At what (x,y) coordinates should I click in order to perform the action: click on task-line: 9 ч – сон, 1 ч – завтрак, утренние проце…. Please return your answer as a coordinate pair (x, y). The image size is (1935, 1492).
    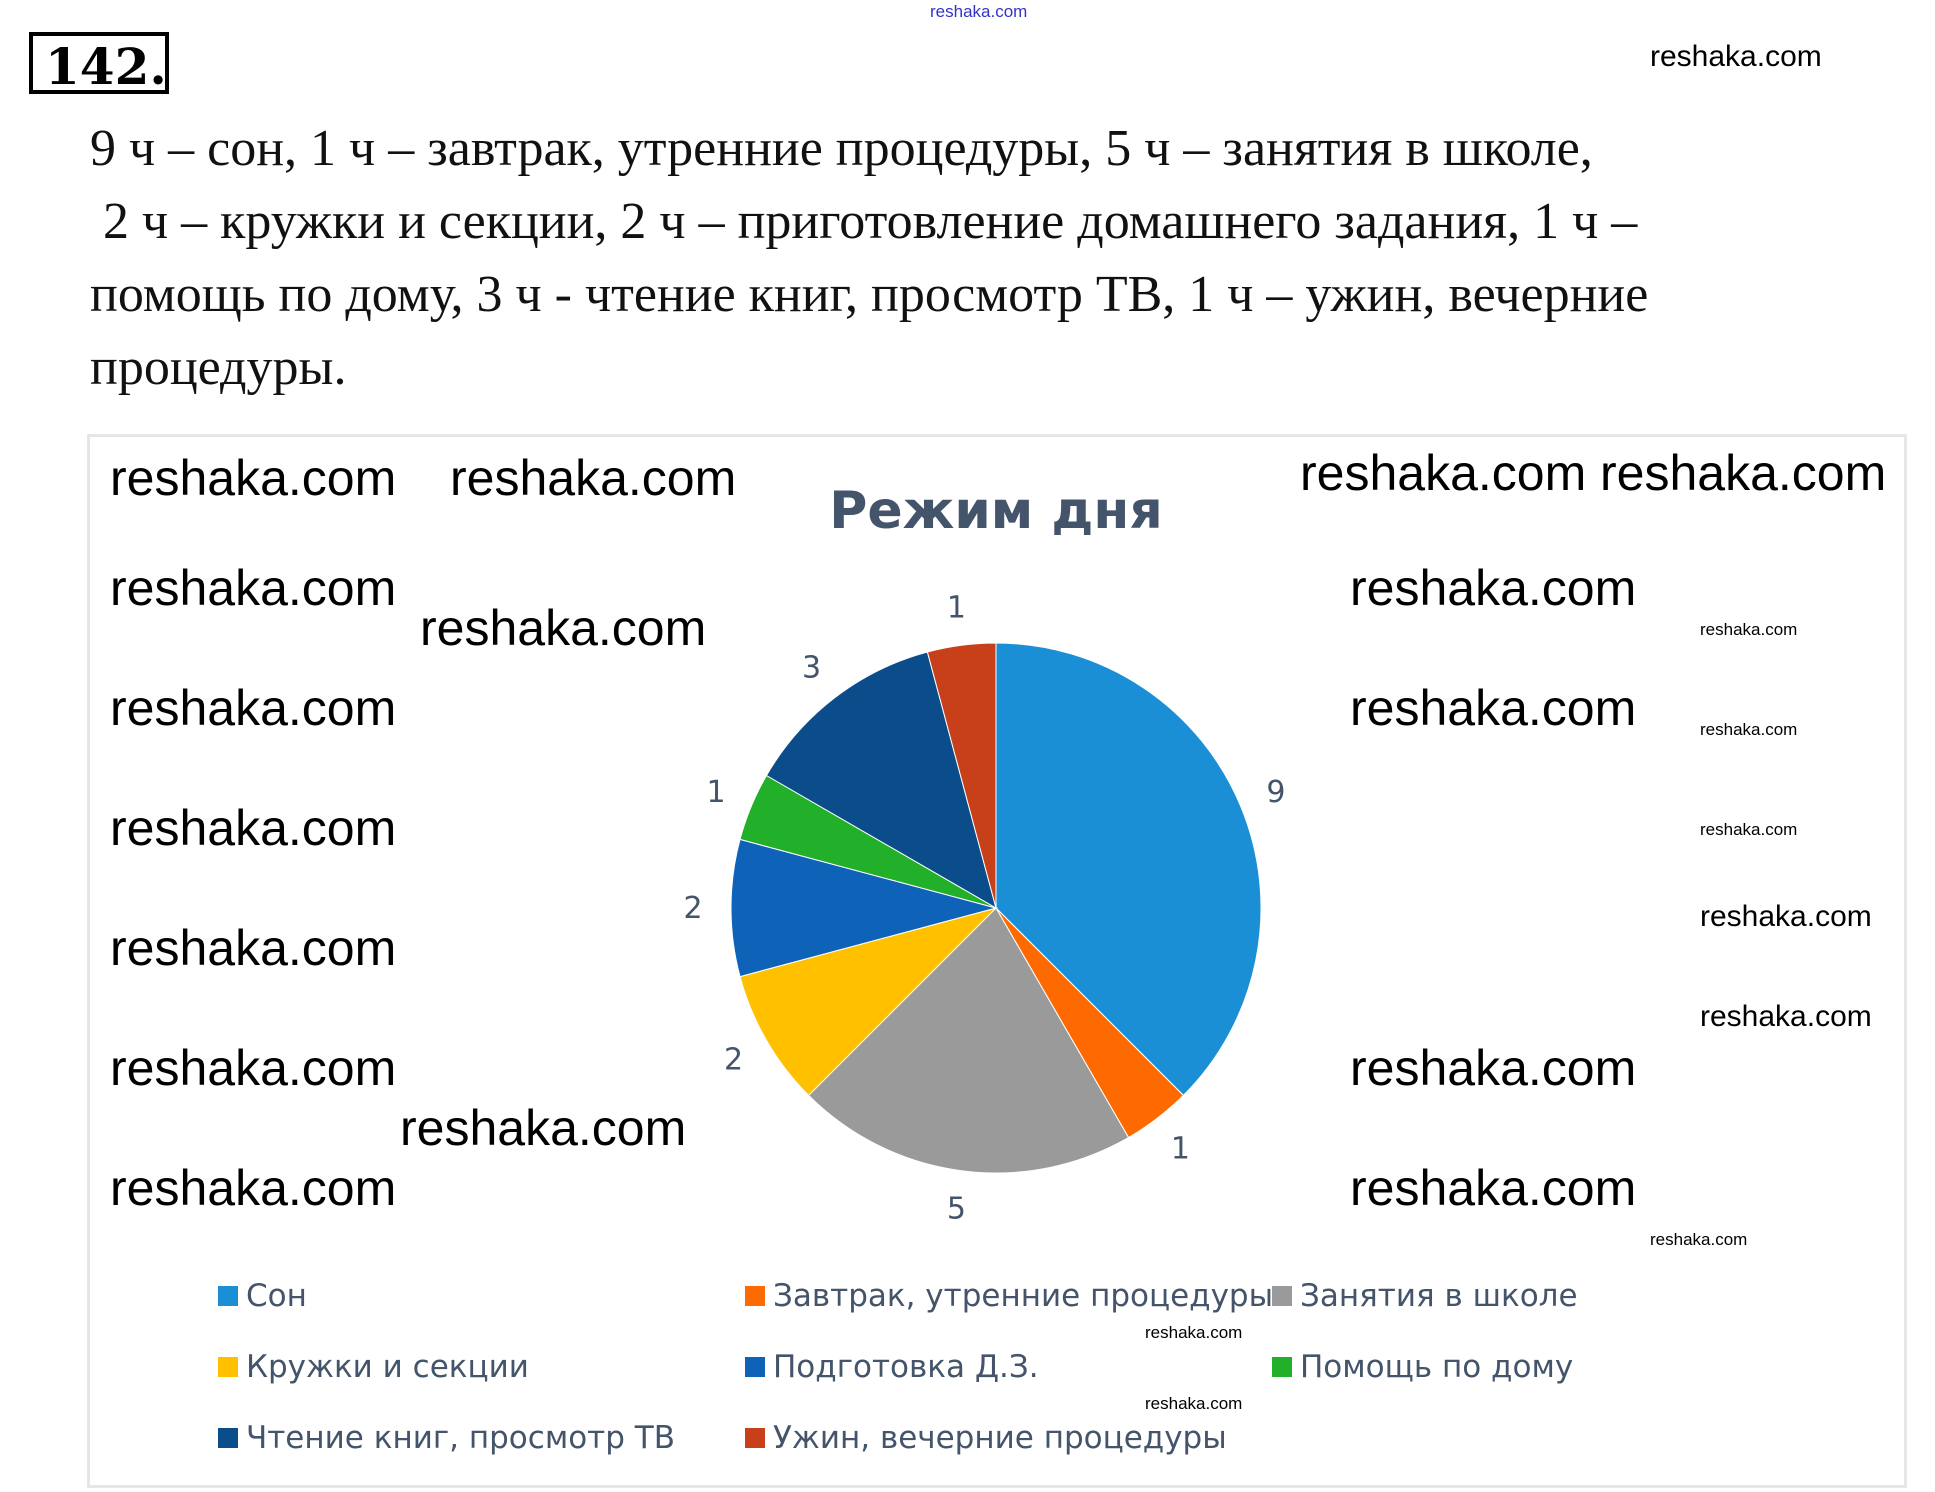
    Looking at the image, I should click on (841, 148).